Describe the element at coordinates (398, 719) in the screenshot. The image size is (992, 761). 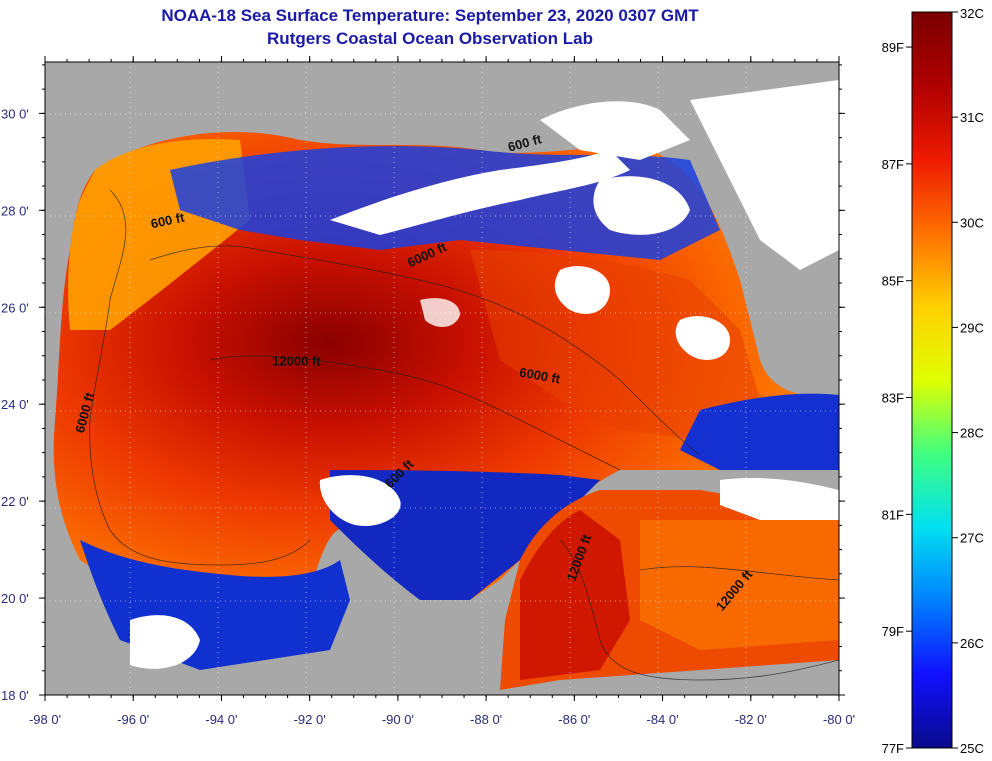
I see `lon-tick-label: -90 0'` at that location.